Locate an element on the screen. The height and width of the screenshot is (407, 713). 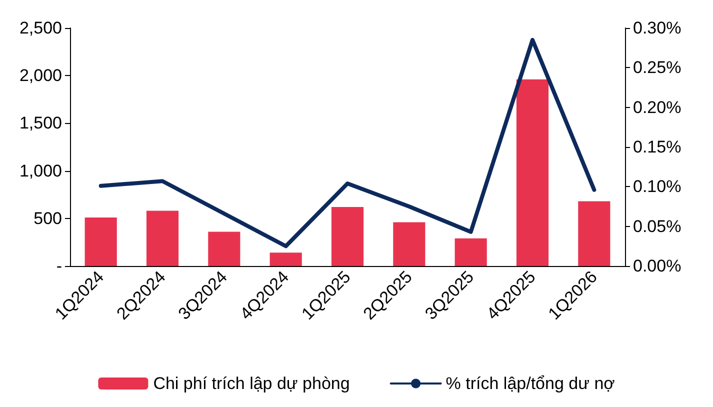
y2-tick-label: 0.10% is located at coordinates (657, 186).